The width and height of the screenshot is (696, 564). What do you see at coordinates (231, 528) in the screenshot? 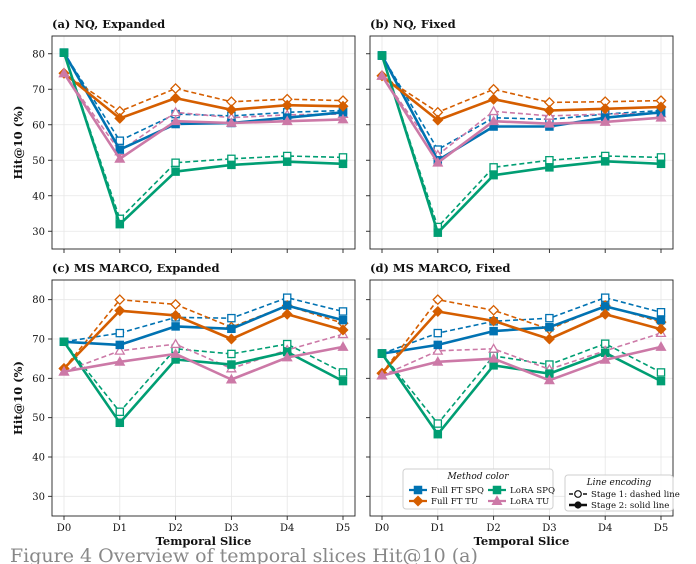
I see `x-tick-label: D3` at bounding box center [231, 528].